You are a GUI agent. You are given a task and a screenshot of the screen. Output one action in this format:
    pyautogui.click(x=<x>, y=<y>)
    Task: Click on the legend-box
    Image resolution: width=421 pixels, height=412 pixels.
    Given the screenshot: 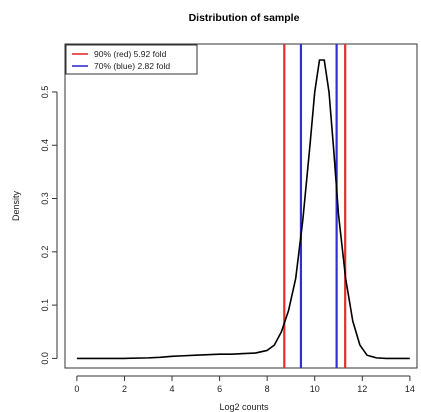 What is the action you would take?
    pyautogui.click(x=131, y=59)
    